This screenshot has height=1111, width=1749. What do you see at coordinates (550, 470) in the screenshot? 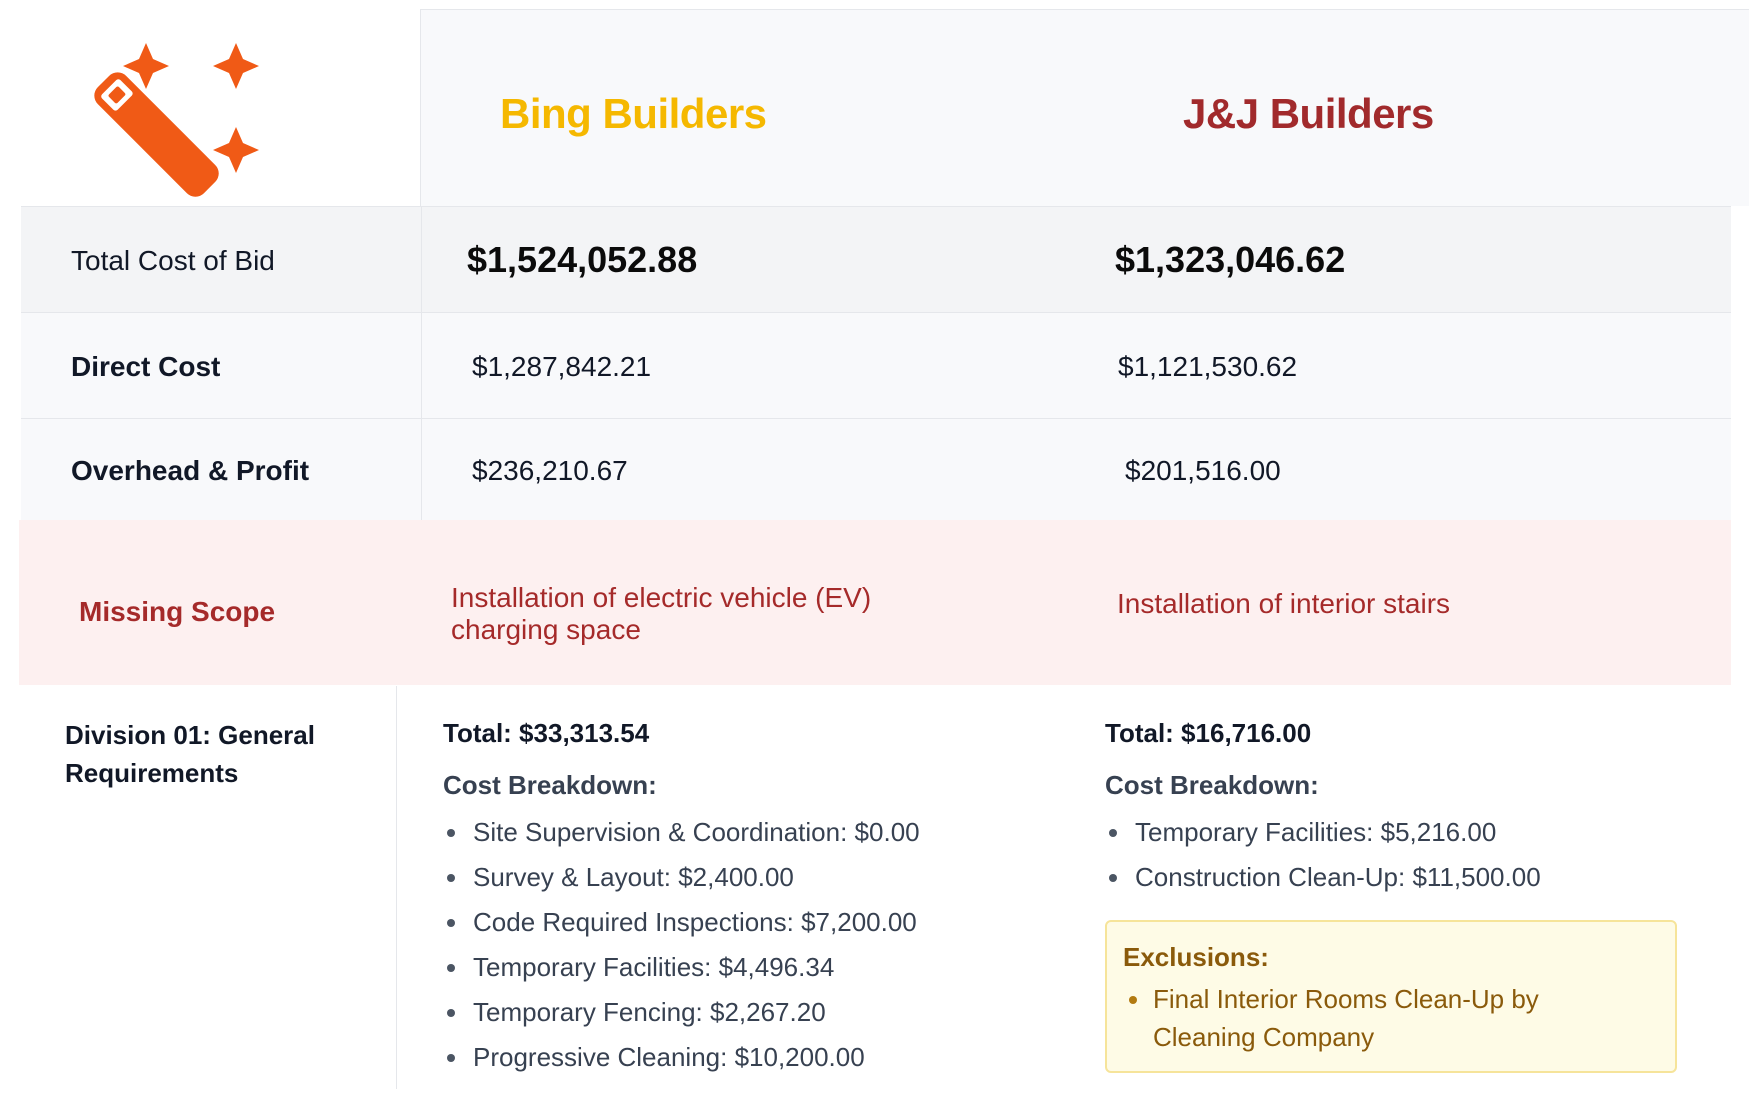
I see `overhead-bing: $236,210.67` at bounding box center [550, 470].